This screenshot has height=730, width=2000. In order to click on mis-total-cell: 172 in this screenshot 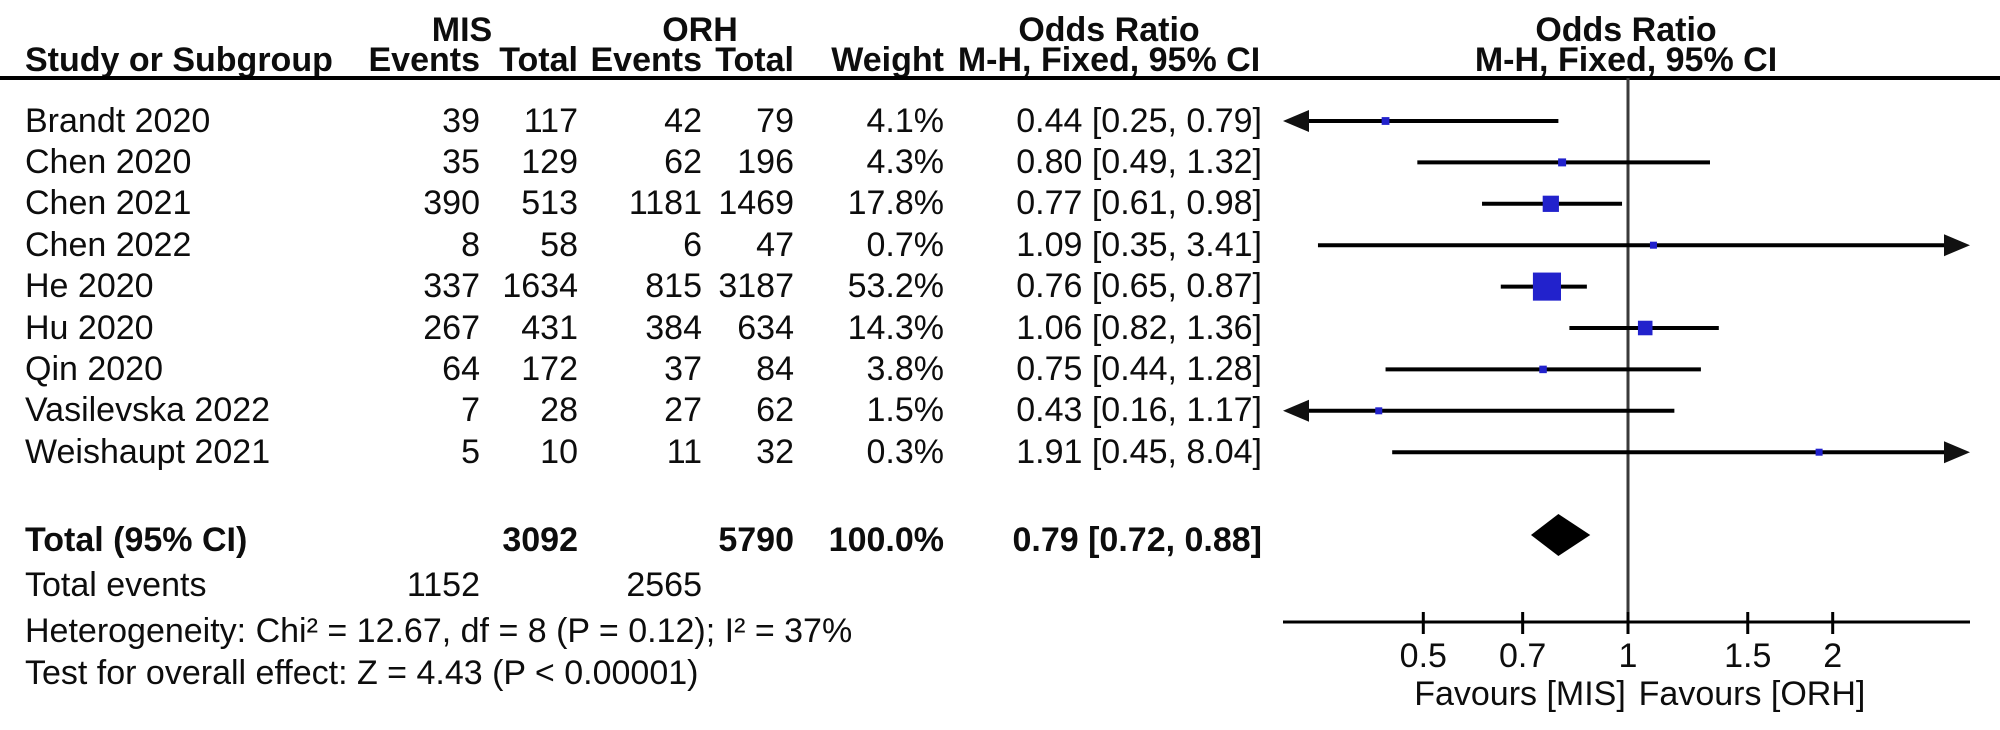, I will do `click(549, 369)`.